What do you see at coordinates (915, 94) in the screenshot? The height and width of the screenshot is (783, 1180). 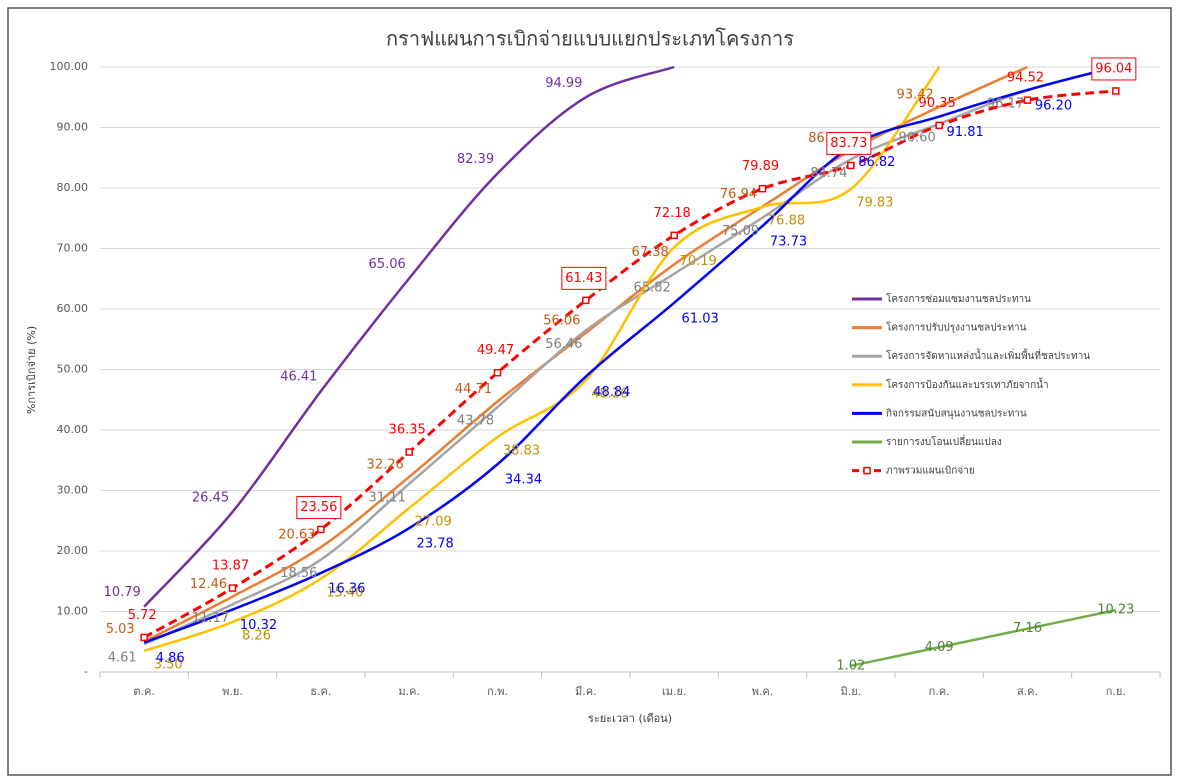 I see `data-label: 93.42` at bounding box center [915, 94].